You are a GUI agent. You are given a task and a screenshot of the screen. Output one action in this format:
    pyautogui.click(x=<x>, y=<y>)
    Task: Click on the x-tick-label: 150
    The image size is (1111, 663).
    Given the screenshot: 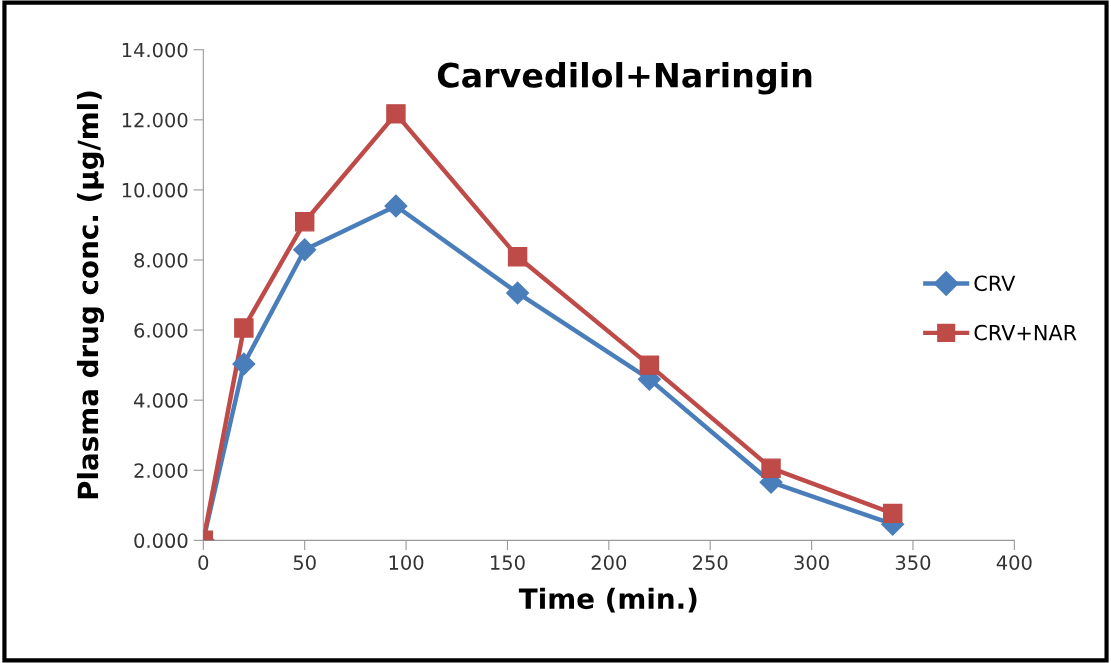 What is the action you would take?
    pyautogui.click(x=508, y=562)
    